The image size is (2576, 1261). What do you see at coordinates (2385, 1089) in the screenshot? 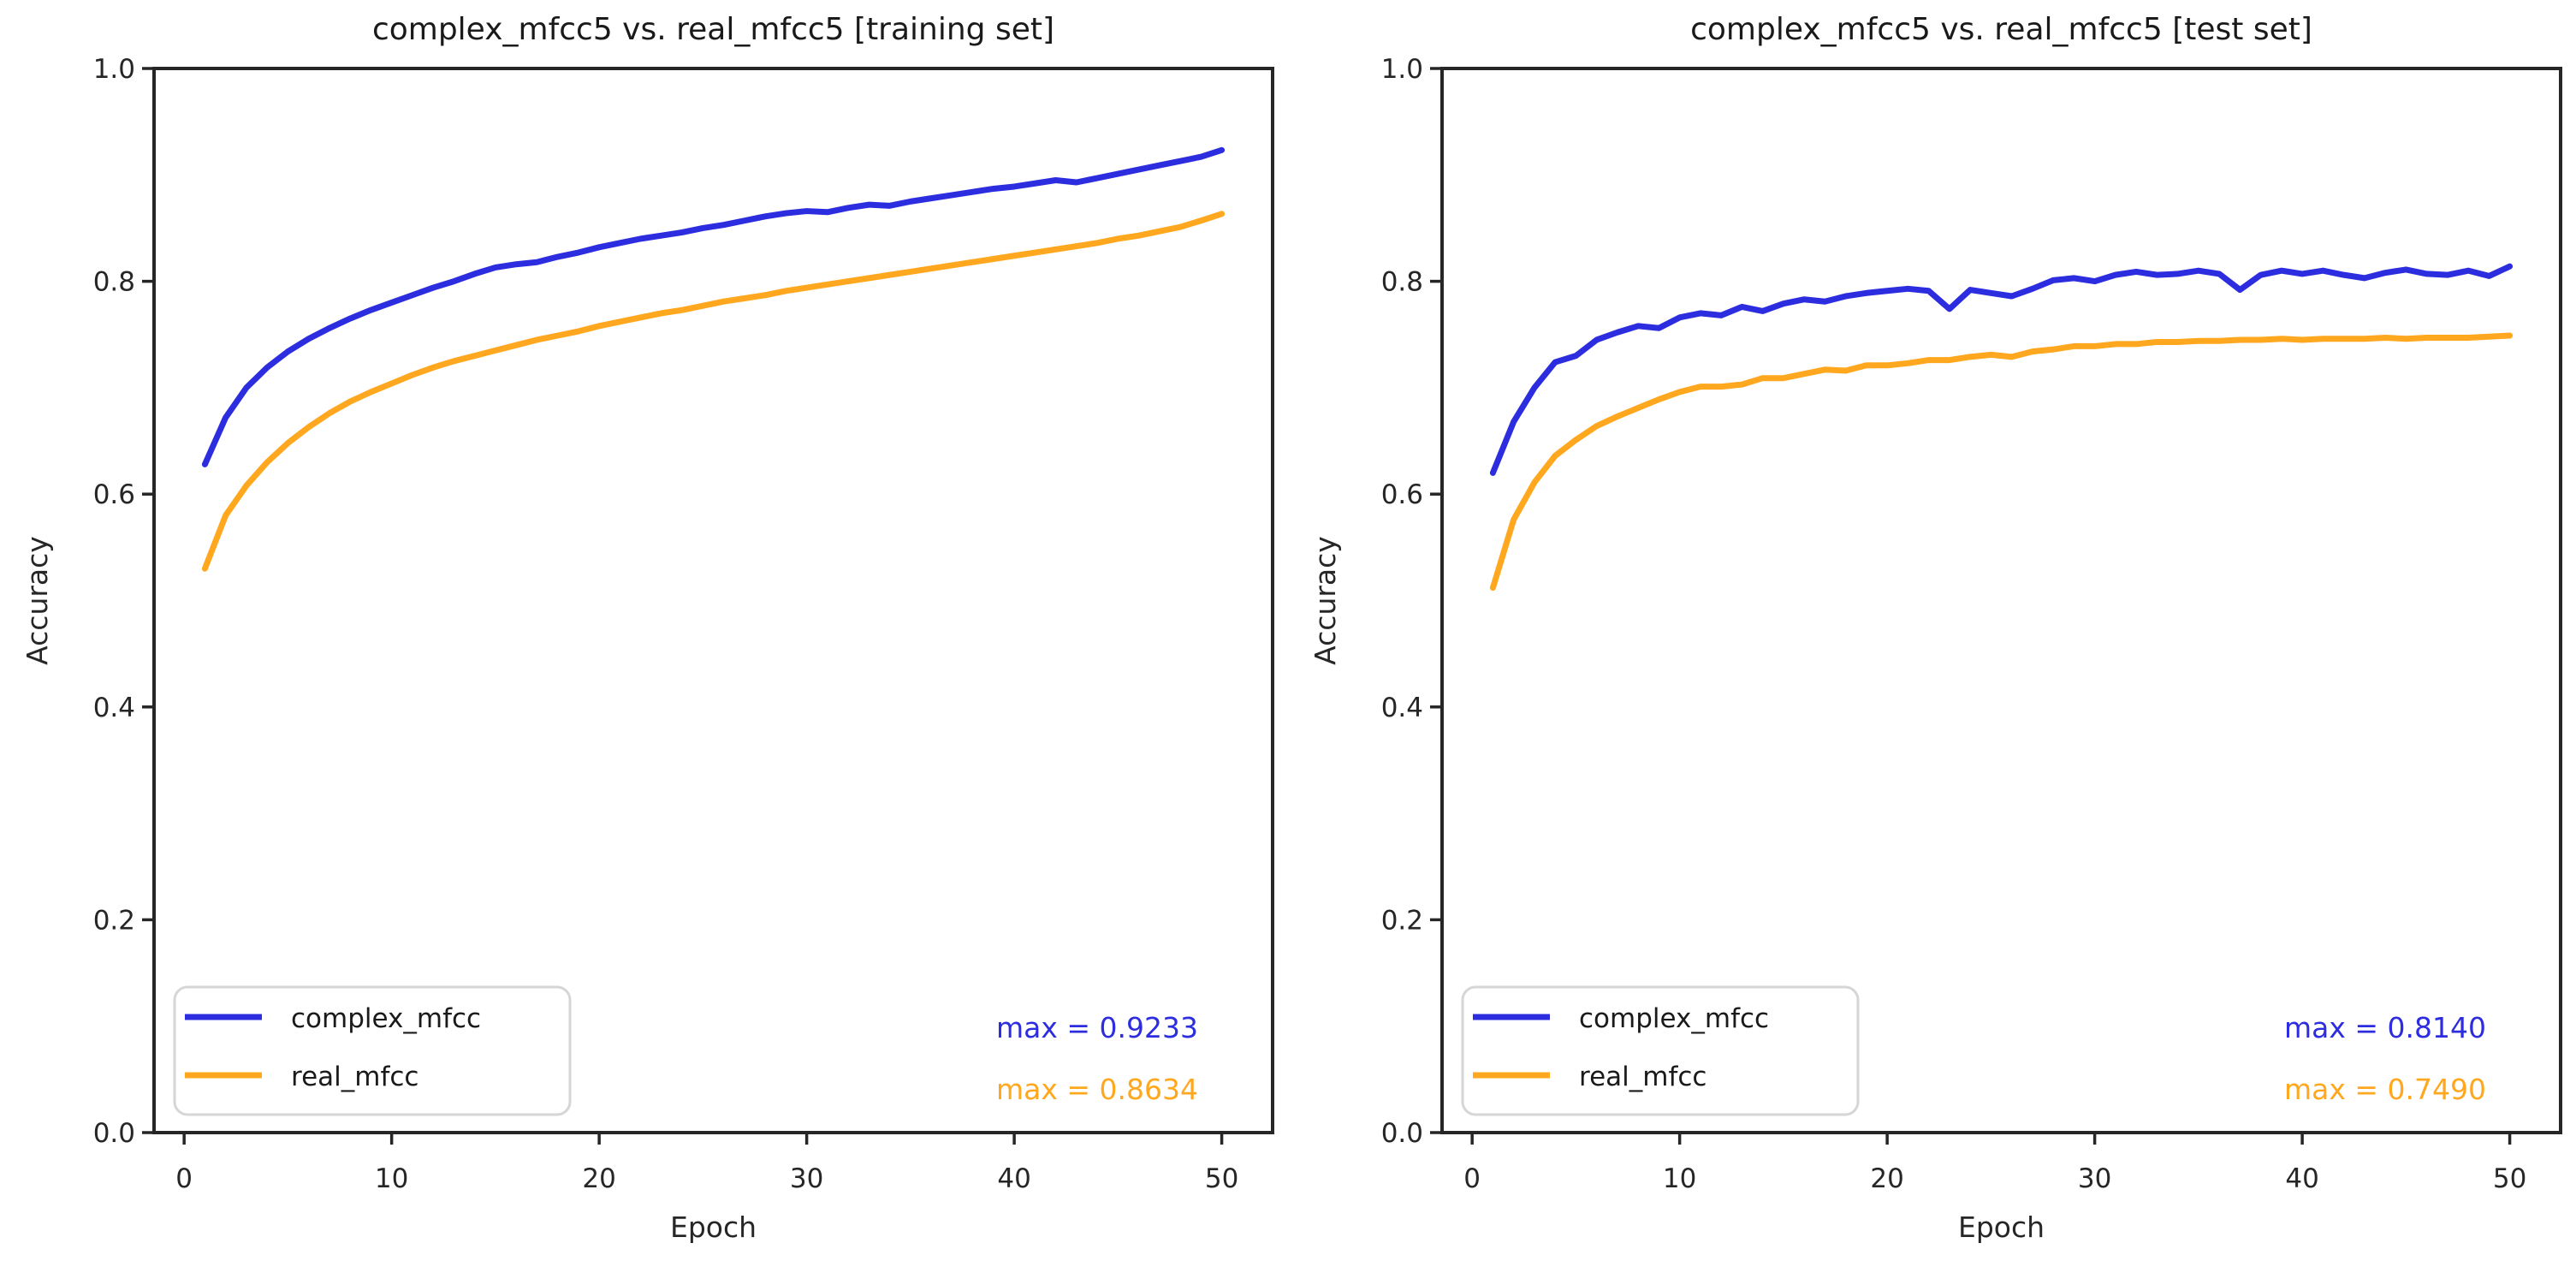
I see `max-annotation-real_mfcc: max = 0.7490` at bounding box center [2385, 1089].